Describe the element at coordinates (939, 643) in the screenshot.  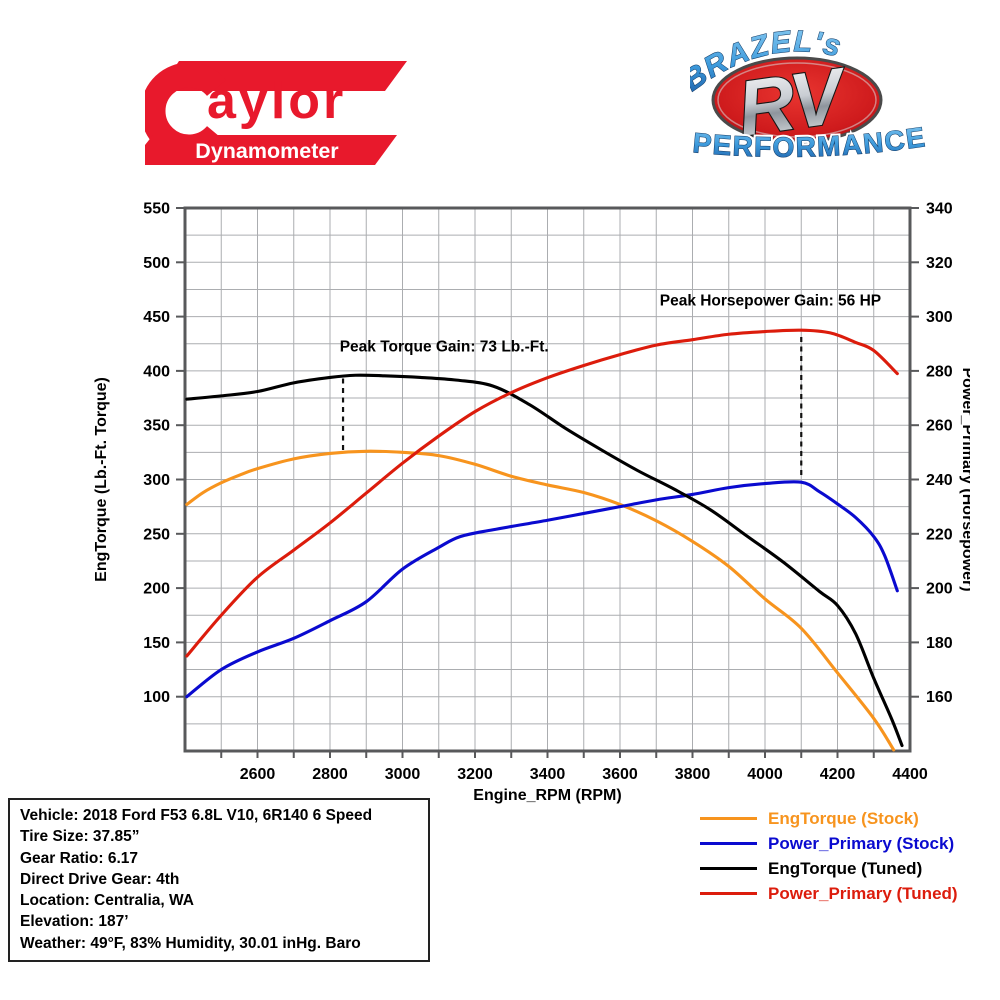
I see `right-tick-label: 180` at that location.